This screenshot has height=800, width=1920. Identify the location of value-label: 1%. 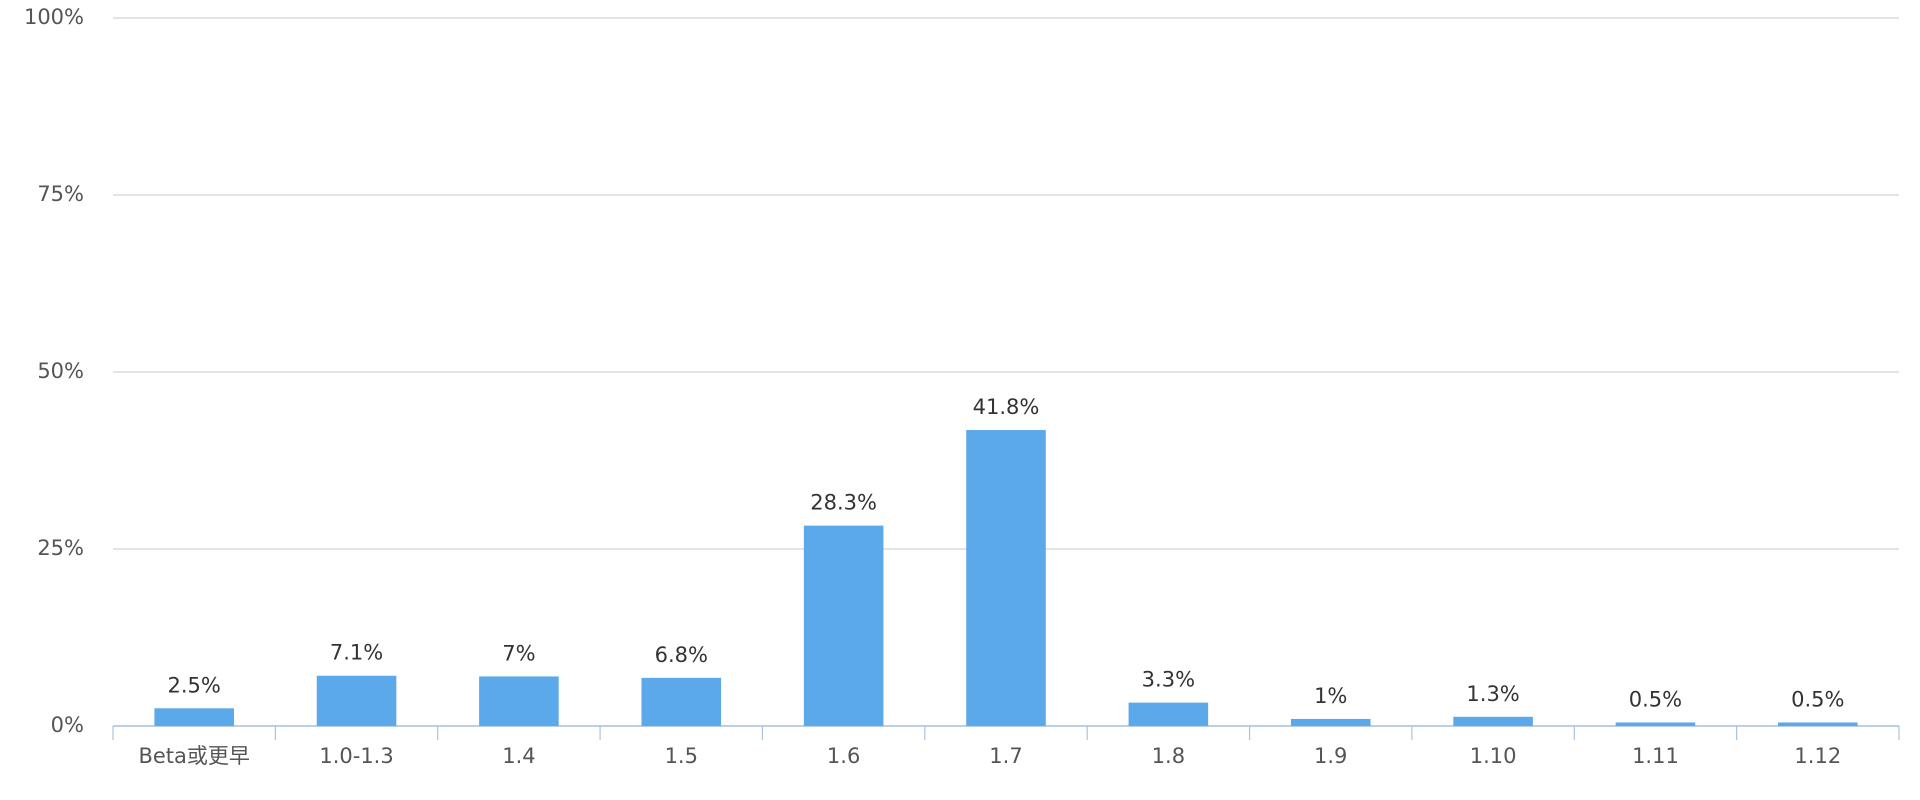
(1330, 696).